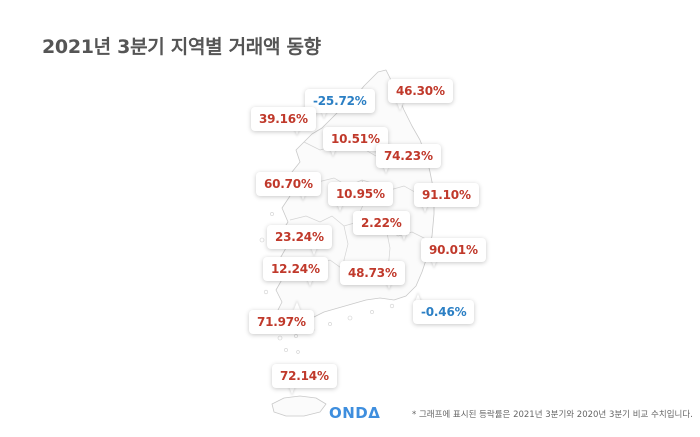  I want to click on region-value-label: 72.14%, so click(304, 376).